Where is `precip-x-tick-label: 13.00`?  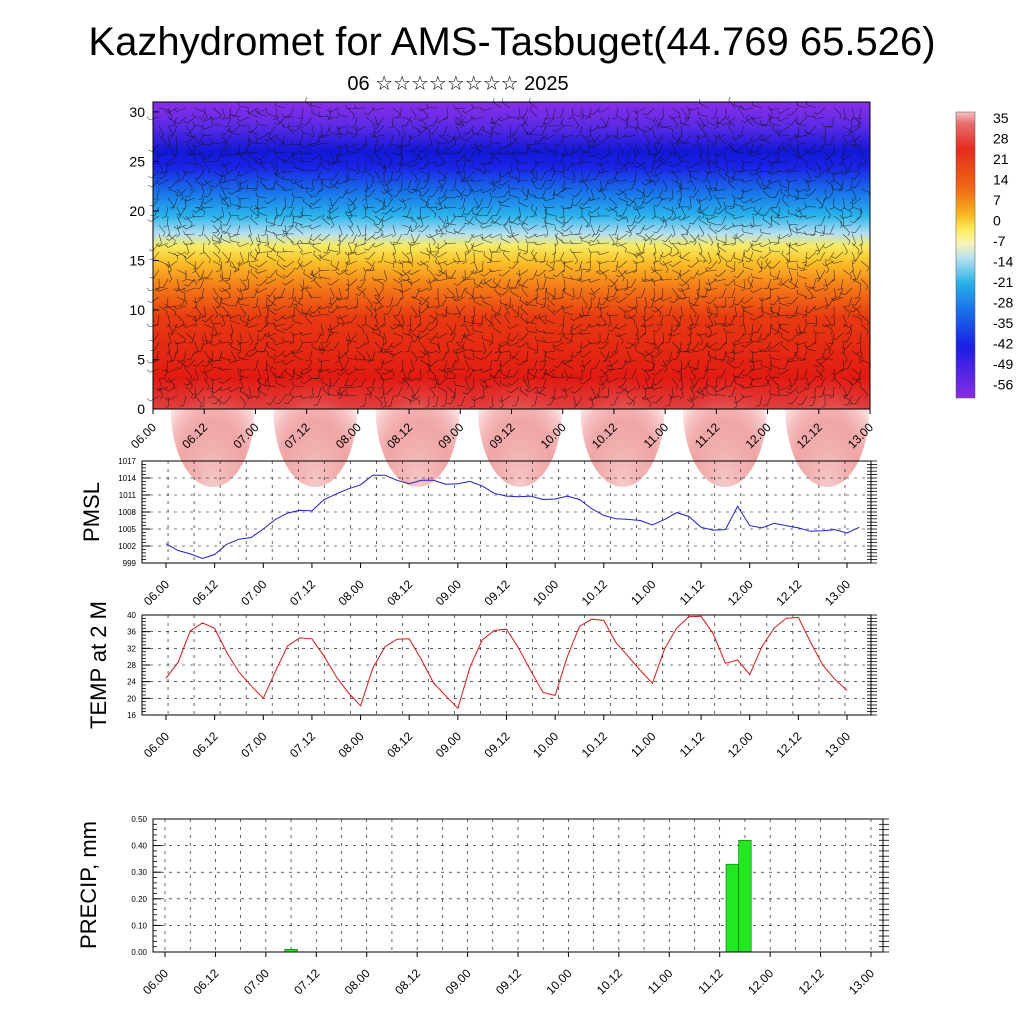 precip-x-tick-label: 13.00 is located at coordinates (861, 981).